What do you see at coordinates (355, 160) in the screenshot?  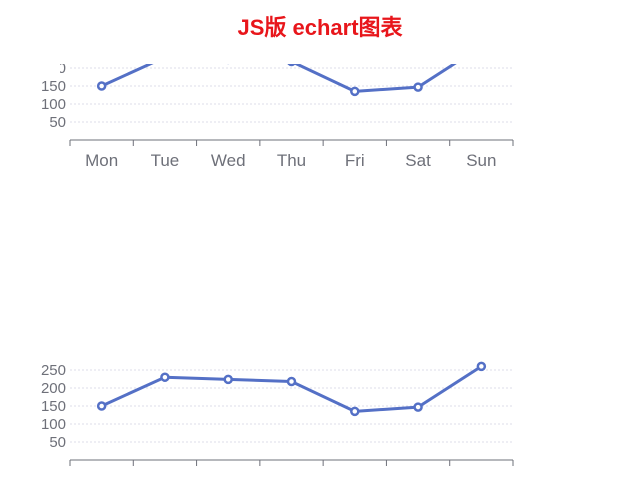 I see `x-tick-label: Fri` at bounding box center [355, 160].